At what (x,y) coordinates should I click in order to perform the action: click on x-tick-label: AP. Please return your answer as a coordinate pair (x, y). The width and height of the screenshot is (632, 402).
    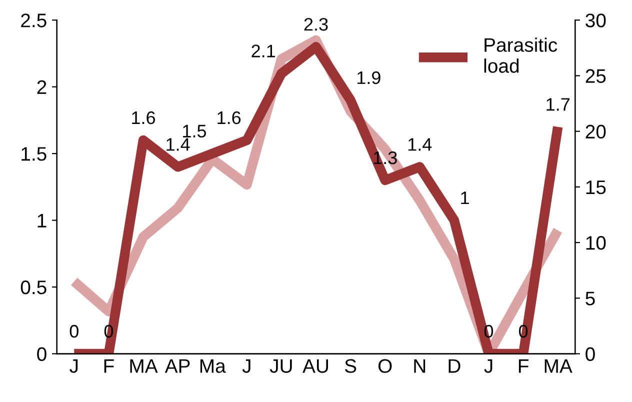
    Looking at the image, I should click on (177, 366).